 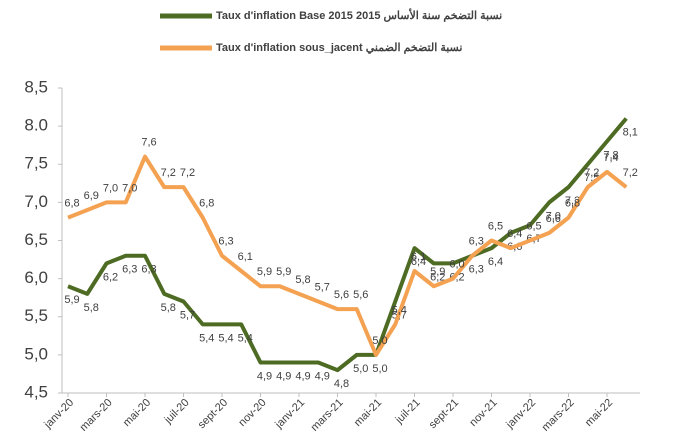 I want to click on data-label: 6,0, so click(x=456, y=265).